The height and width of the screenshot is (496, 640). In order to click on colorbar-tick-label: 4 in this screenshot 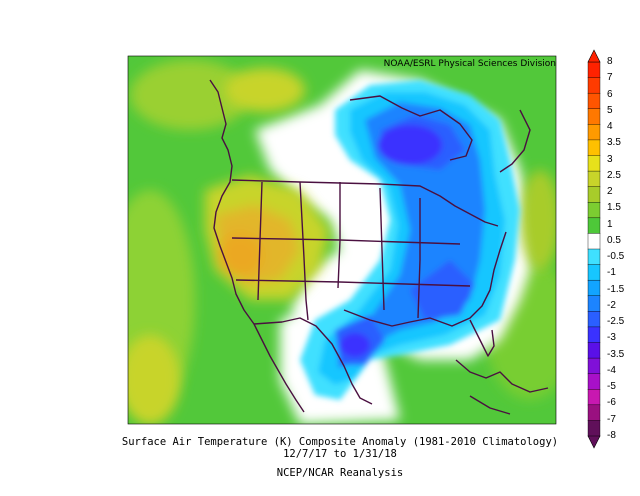, I will do `click(610, 127)`.